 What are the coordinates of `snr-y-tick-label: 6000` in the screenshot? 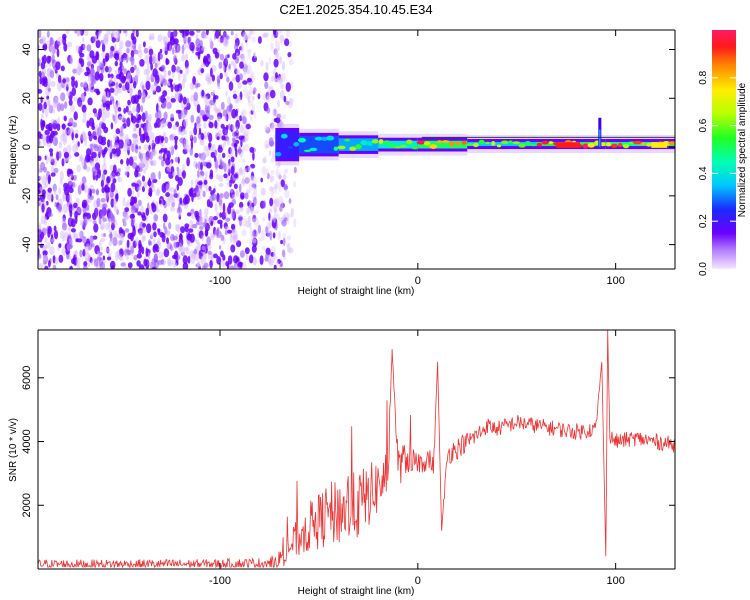 It's located at (27, 378).